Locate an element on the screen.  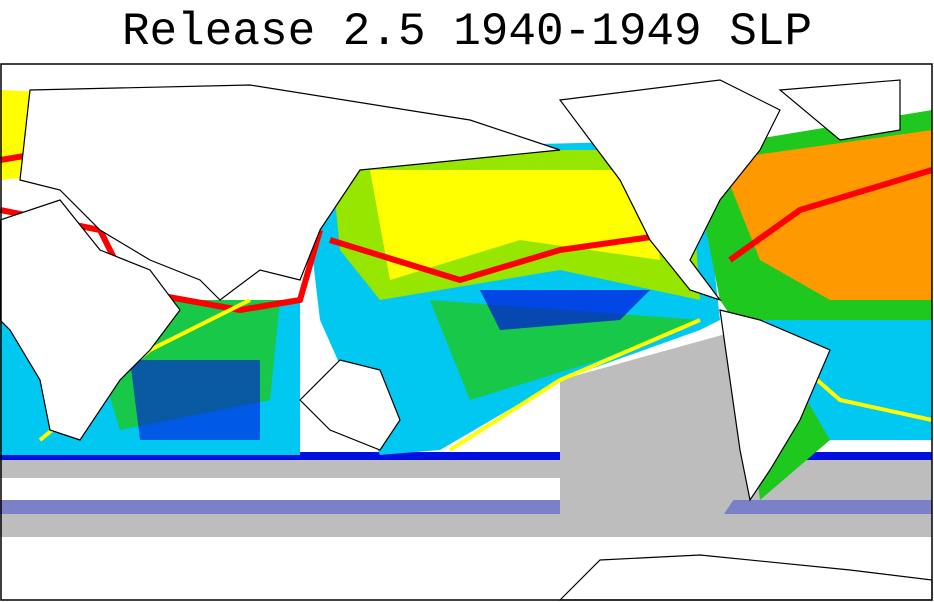
map-title: Release 2.5 1940-1949 SLP is located at coordinates (467, 32).